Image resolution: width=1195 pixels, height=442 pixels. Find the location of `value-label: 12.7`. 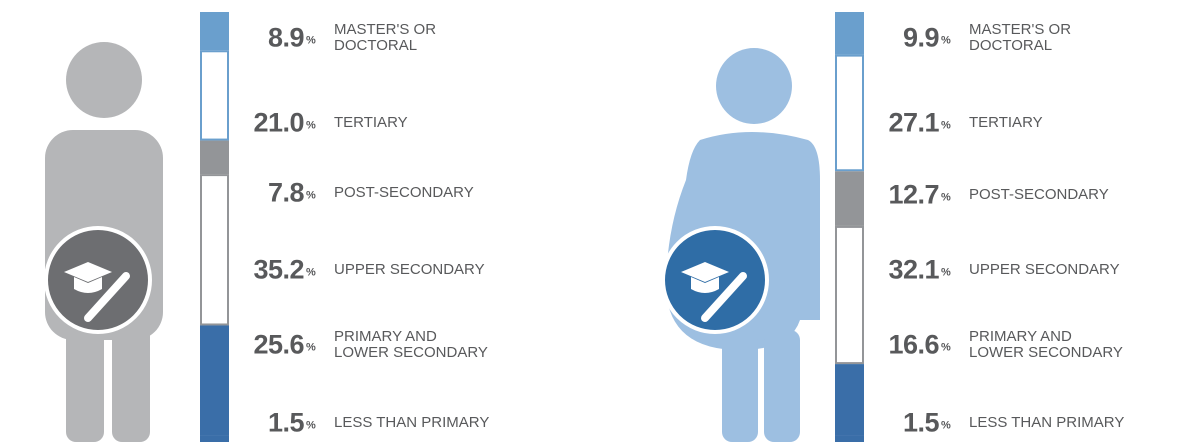

value-label: 12.7 is located at coordinates (913, 194).